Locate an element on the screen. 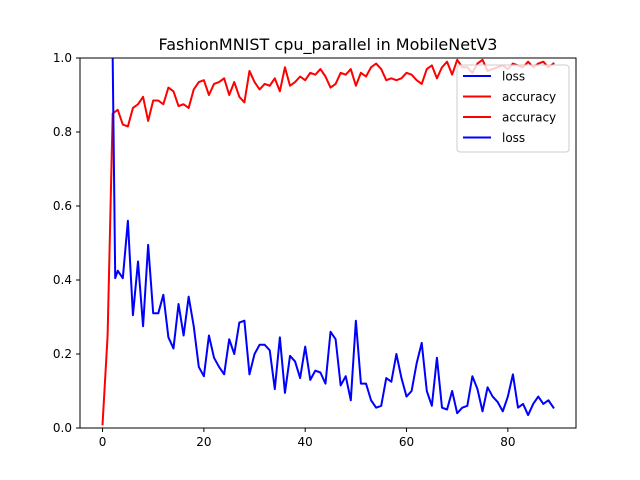 The height and width of the screenshot is (480, 640). legend-box is located at coordinates (513, 108).